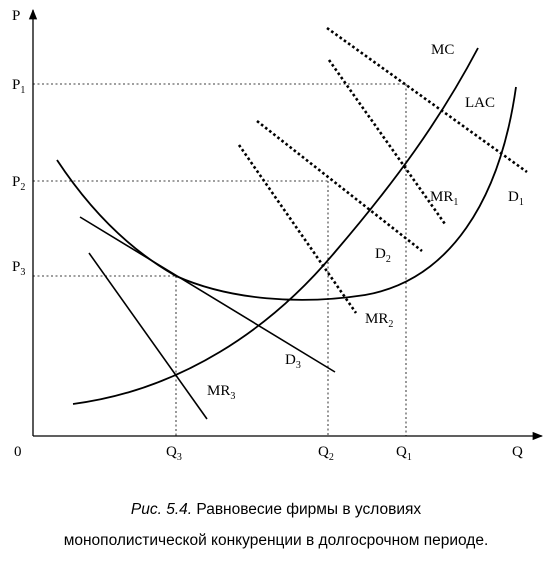  What do you see at coordinates (387, 142) in the screenshot?
I see `mr1-line` at bounding box center [387, 142].